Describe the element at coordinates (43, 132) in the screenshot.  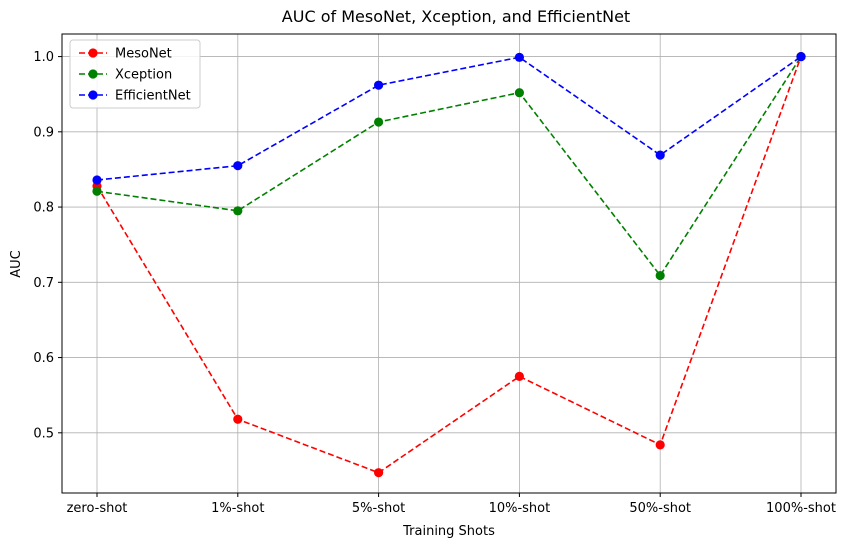
I see `y-tick-label: 0.9` at that location.